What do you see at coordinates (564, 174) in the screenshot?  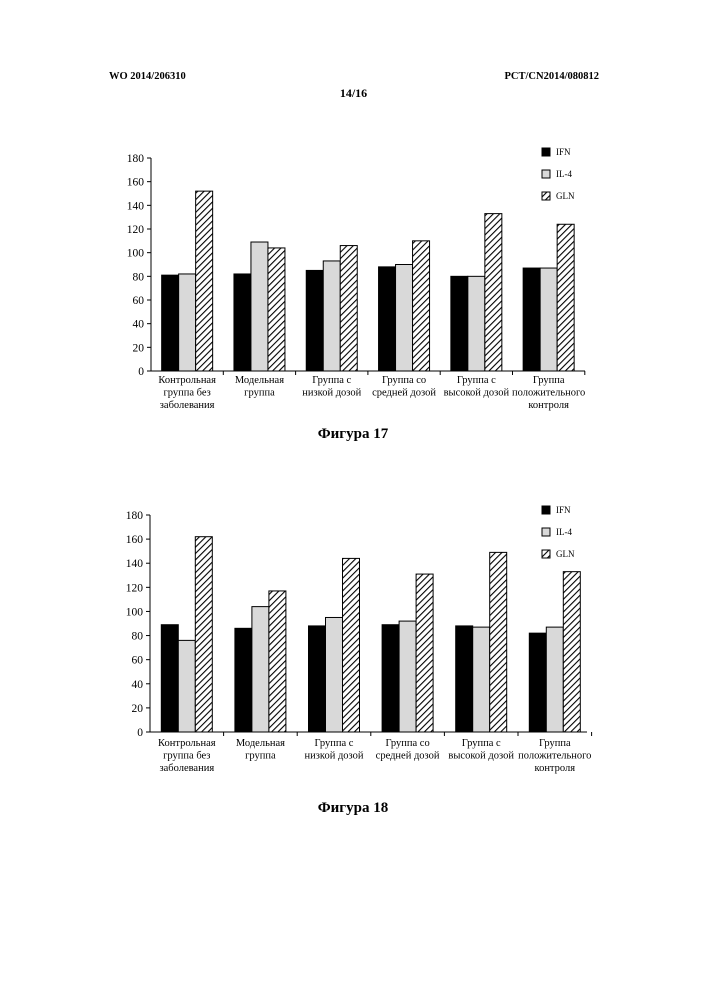 I see `legend-label: IL-4` at bounding box center [564, 174].